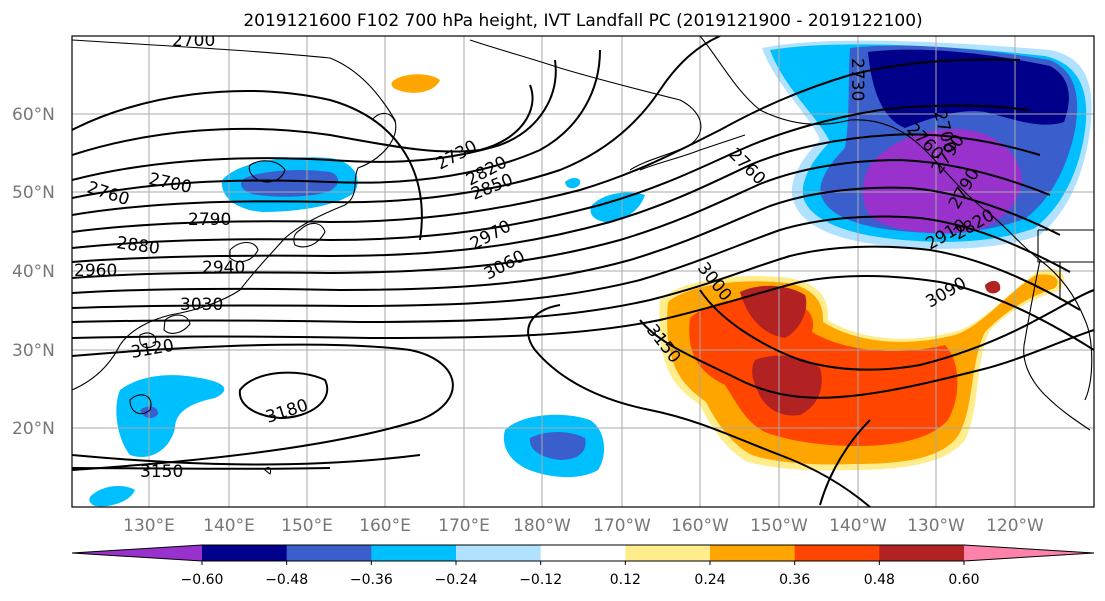 Image resolution: width=1105 pixels, height=601 pixels. I want to click on ivt-shading-small-patch, so click(617, 207).